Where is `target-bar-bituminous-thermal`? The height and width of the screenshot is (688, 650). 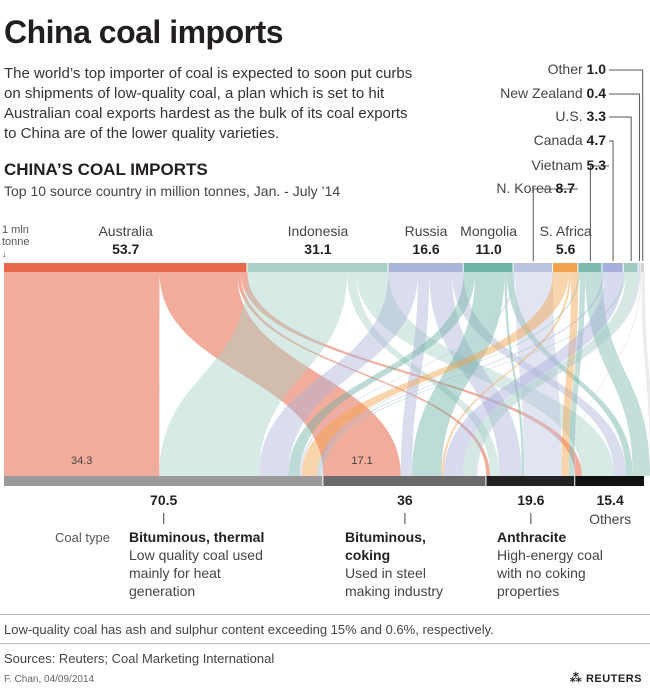 target-bar-bituminous-thermal is located at coordinates (163, 481).